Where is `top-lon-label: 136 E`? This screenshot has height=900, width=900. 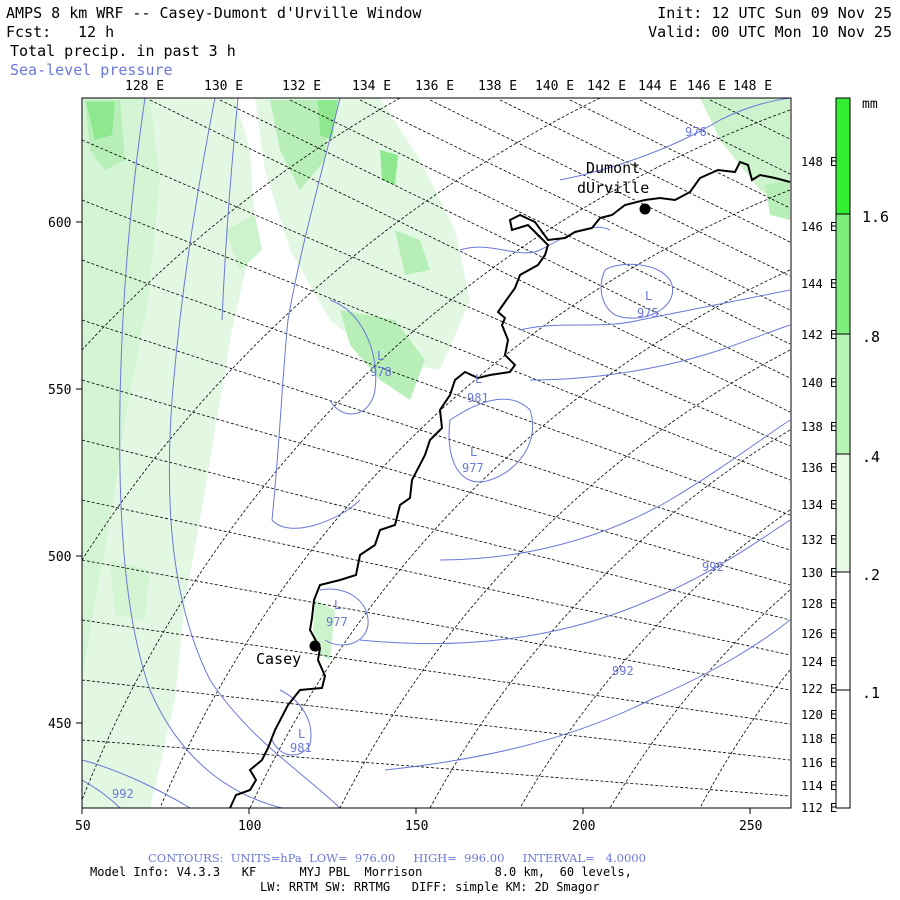
top-lon-label: 136 E is located at coordinates (434, 86).